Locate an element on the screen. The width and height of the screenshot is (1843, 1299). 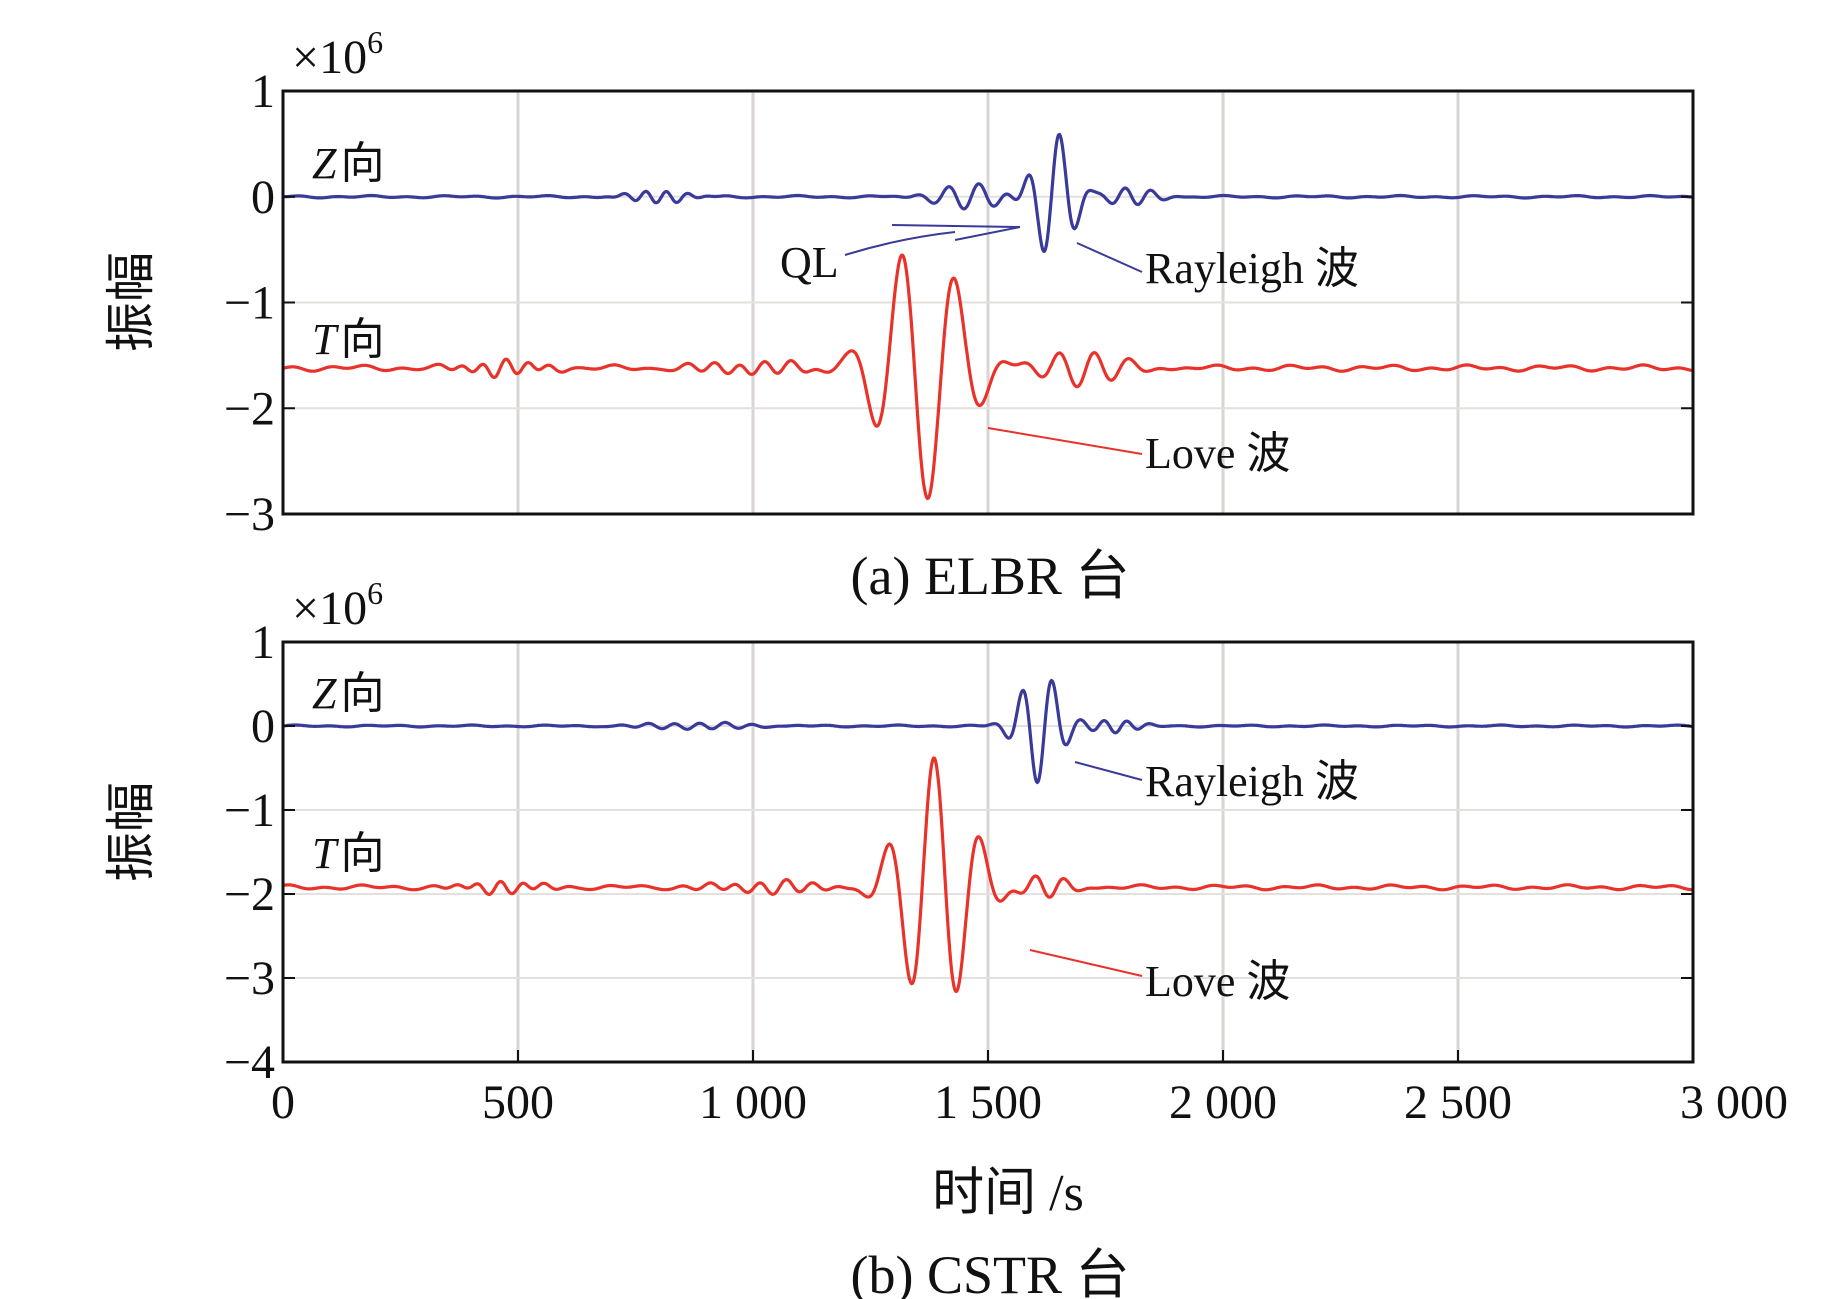
panel-a-y-axis-label: 振幅 is located at coordinates (131, 302).